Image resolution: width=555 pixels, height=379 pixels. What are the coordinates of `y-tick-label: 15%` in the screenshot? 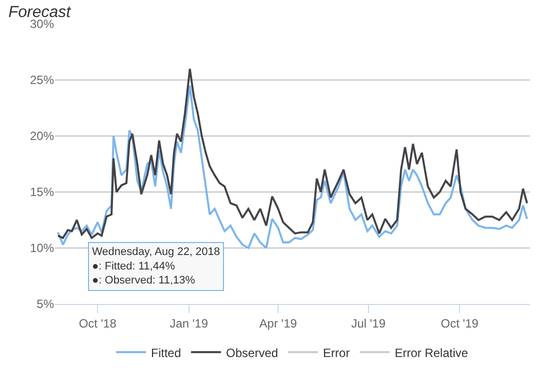 It's located at (42, 192).